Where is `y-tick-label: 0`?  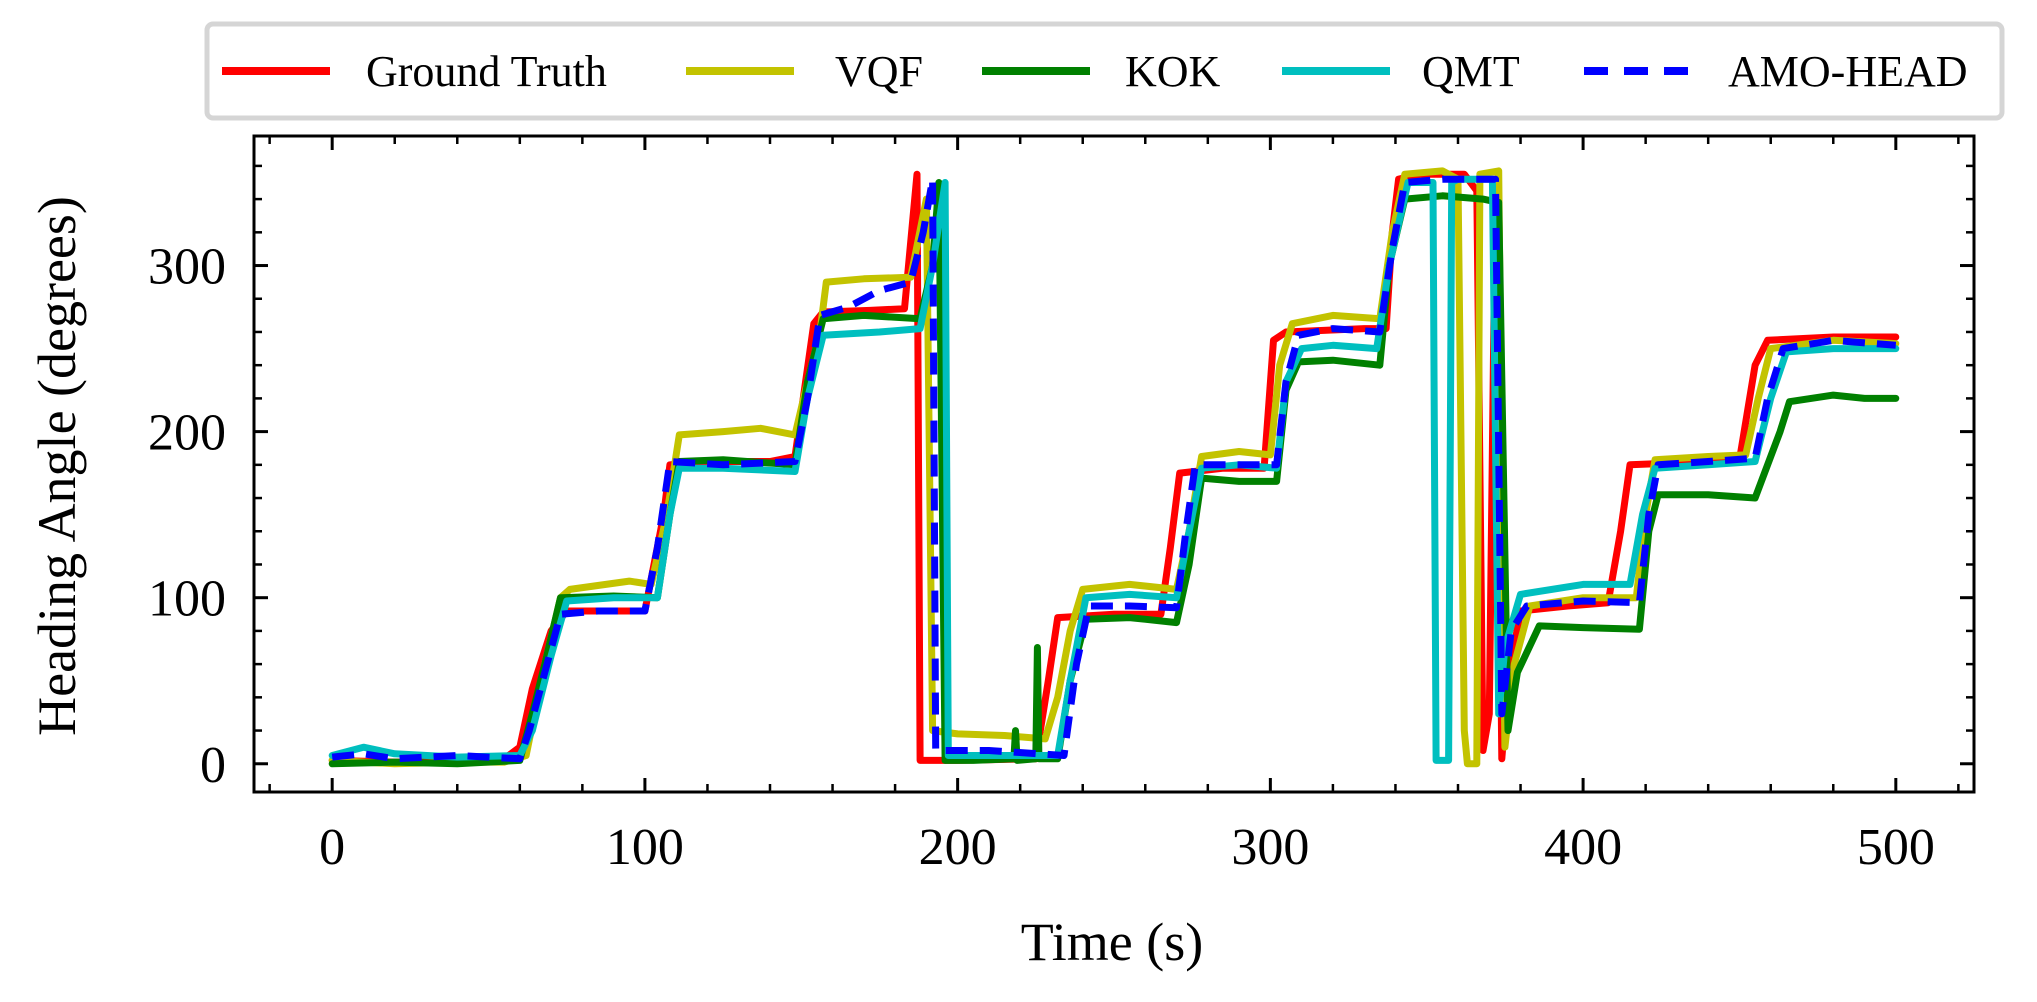
y-tick-label: 0 is located at coordinates (213, 765).